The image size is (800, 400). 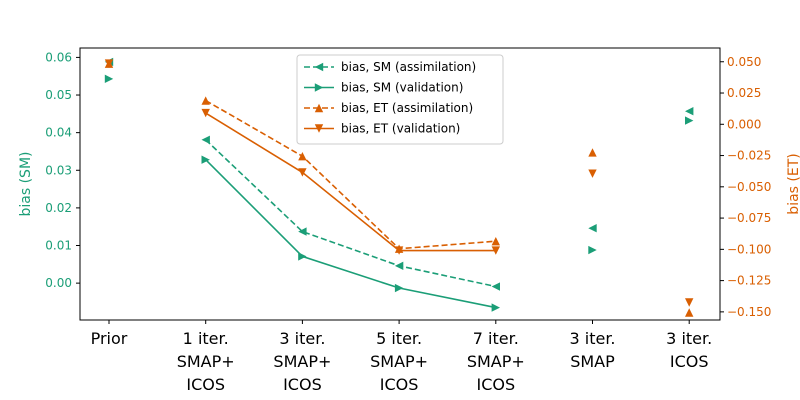 I want to click on y-left-tick-label: 0.03, so click(x=58, y=170).